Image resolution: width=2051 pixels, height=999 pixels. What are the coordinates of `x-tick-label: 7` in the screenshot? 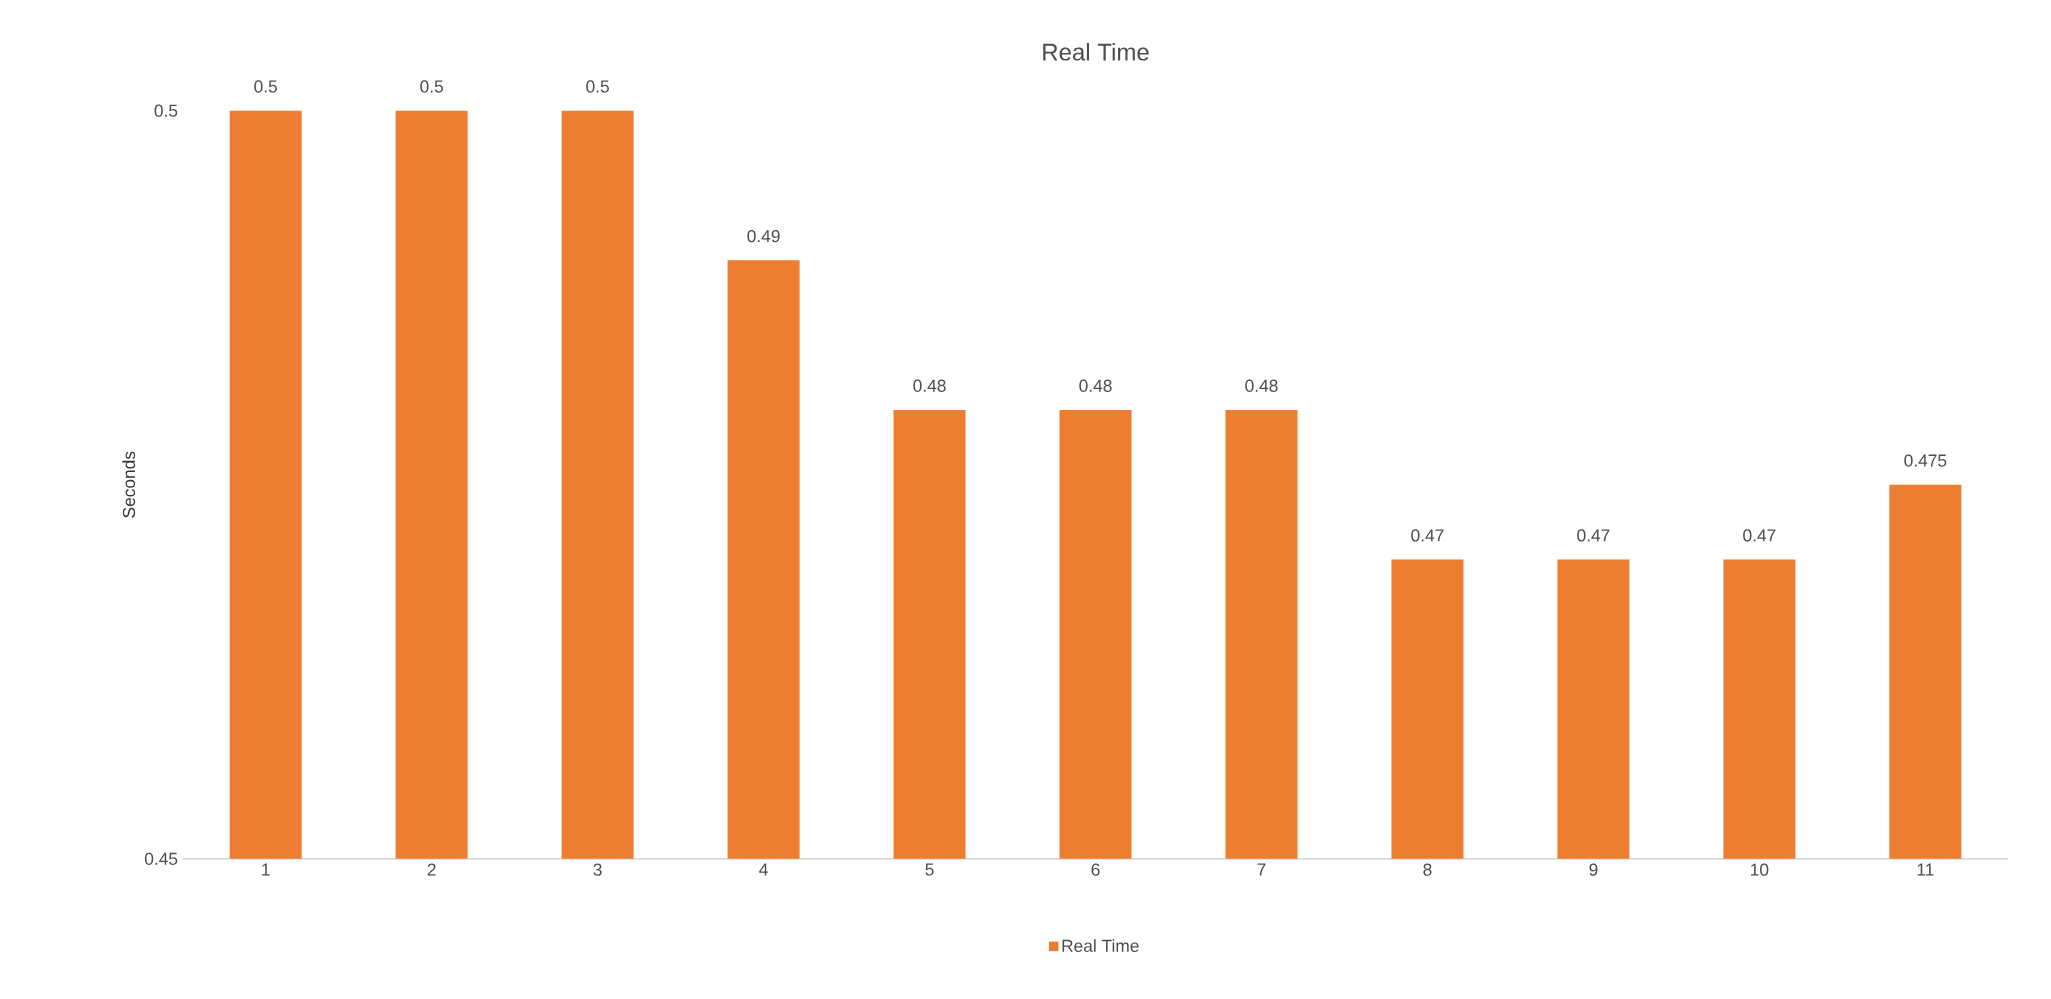 It's located at (1261, 869).